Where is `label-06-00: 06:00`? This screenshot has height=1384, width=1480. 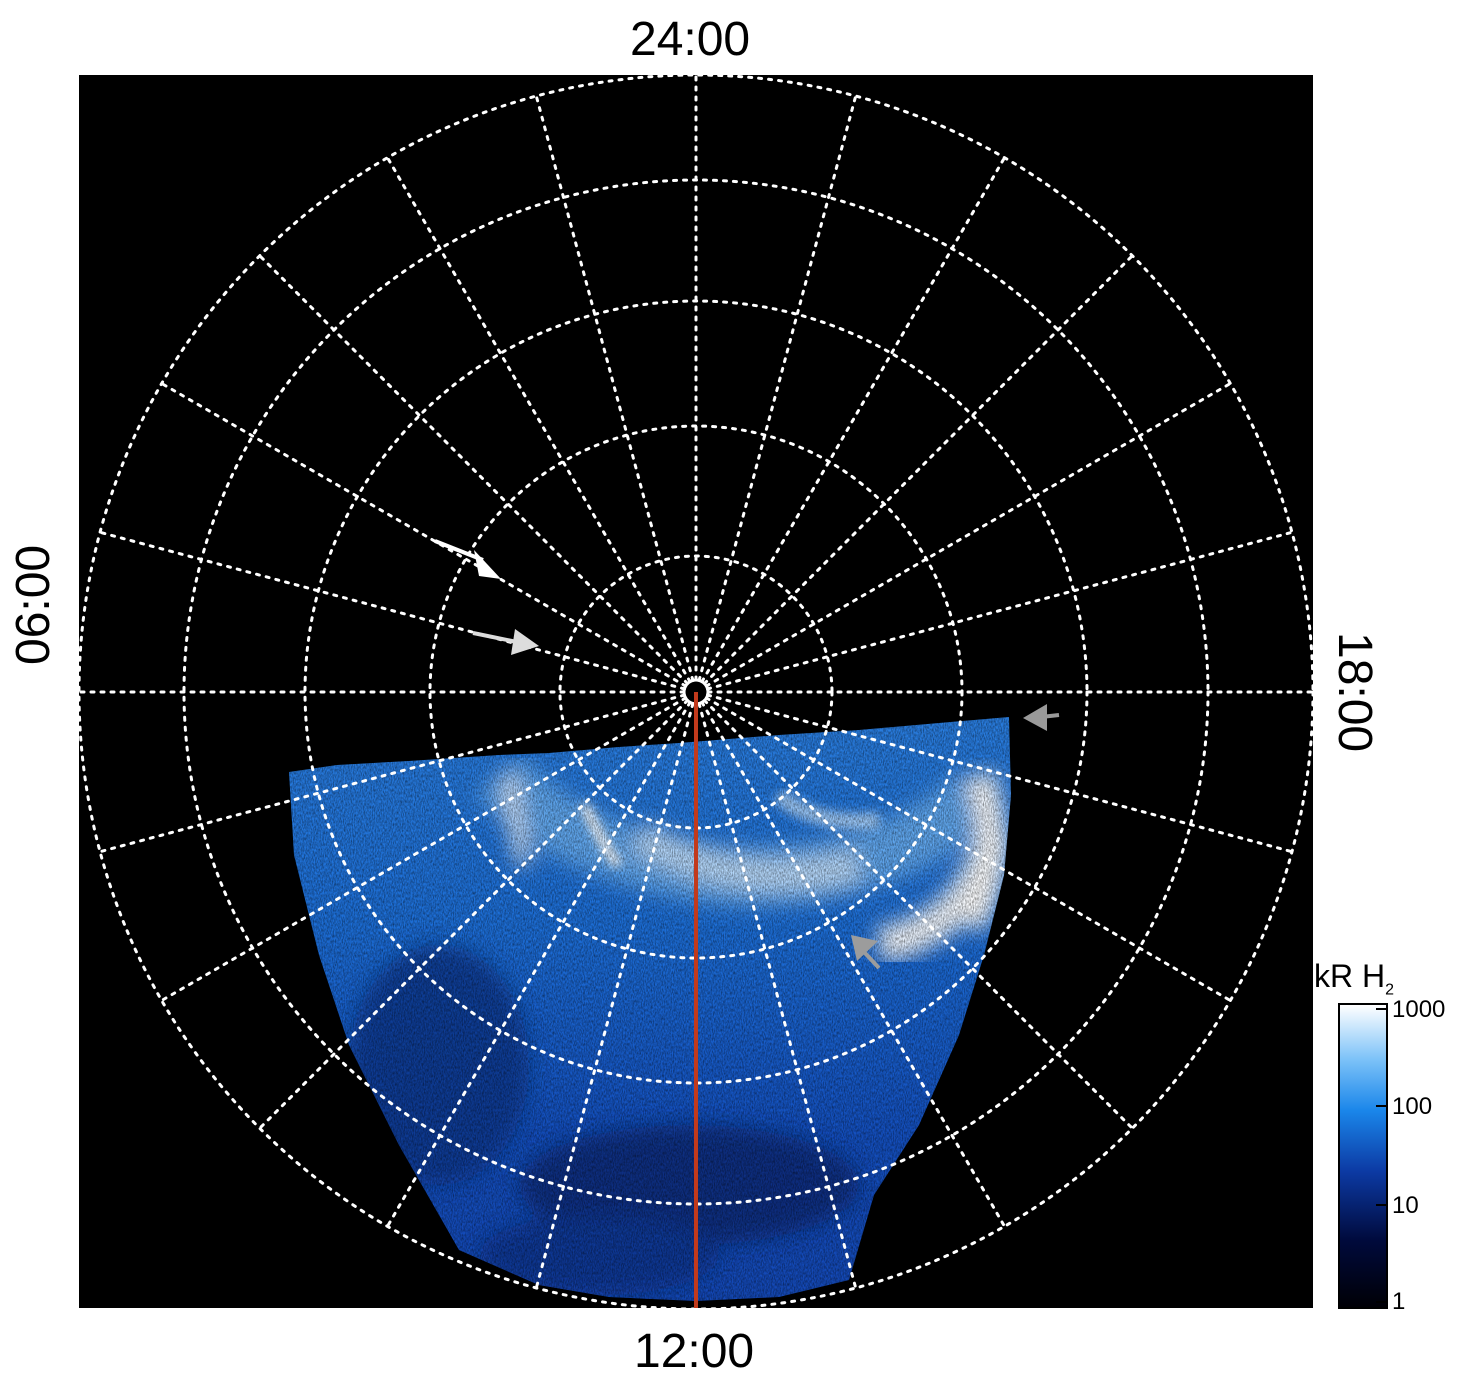
label-06-00: 06:00 is located at coordinates (33, 604).